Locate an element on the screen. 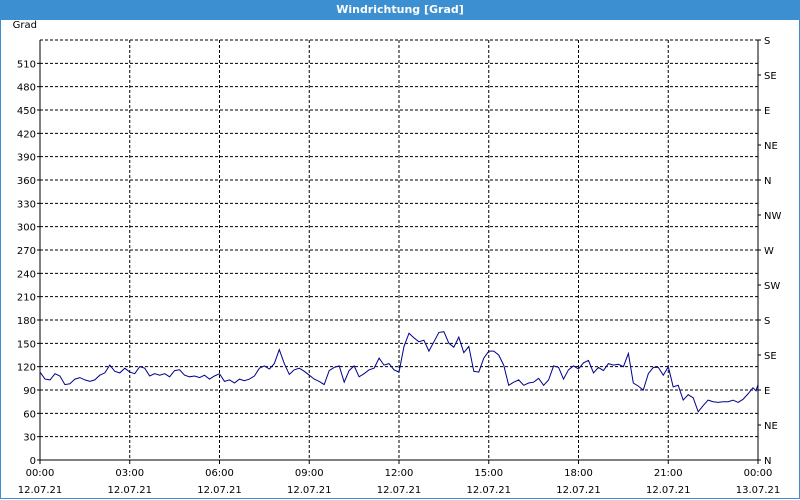 This screenshot has height=500, width=800. chart-series is located at coordinates (399, 372).